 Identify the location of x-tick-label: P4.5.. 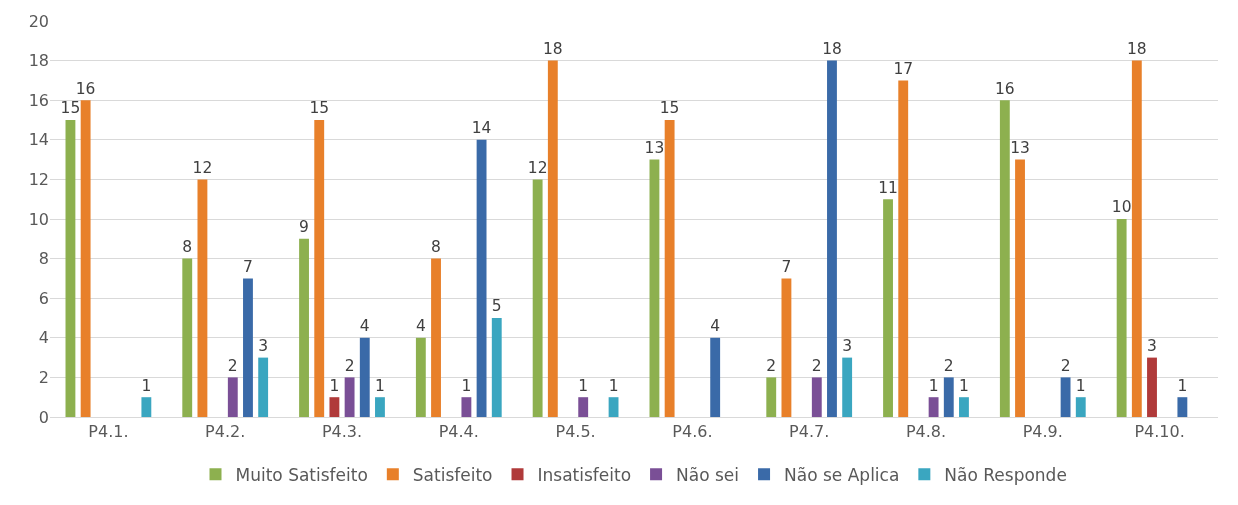
(575, 432).